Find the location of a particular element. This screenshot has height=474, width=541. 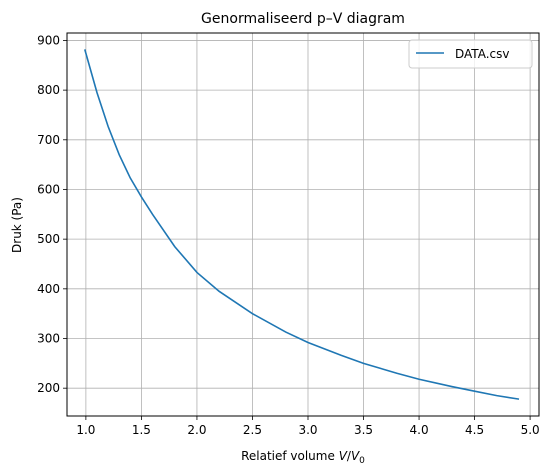

x-tick-label: 3.5 is located at coordinates (363, 430).